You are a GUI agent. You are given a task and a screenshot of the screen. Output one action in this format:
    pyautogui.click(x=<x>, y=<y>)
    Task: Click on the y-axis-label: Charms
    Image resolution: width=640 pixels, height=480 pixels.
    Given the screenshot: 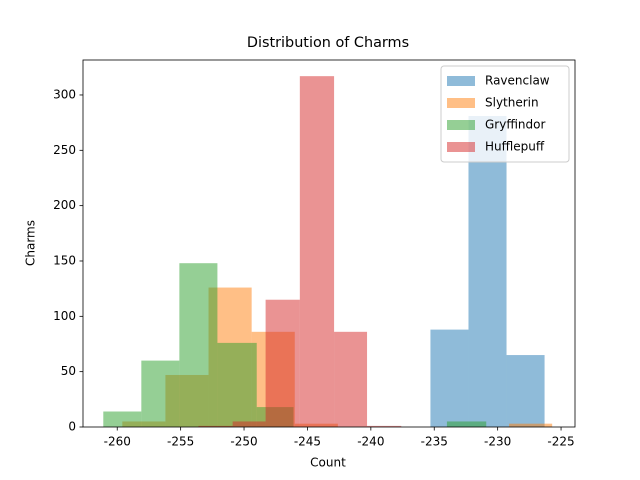 What is the action you would take?
    pyautogui.click(x=31, y=243)
    